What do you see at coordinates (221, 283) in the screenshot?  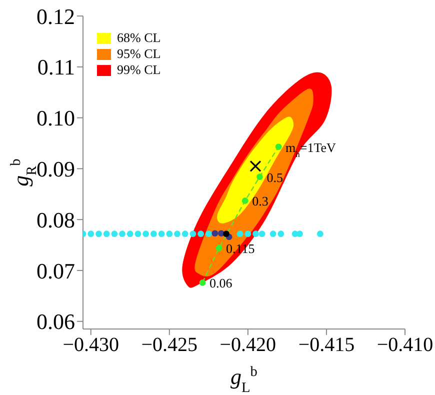 I see `annotation: 0.06` at bounding box center [221, 283].